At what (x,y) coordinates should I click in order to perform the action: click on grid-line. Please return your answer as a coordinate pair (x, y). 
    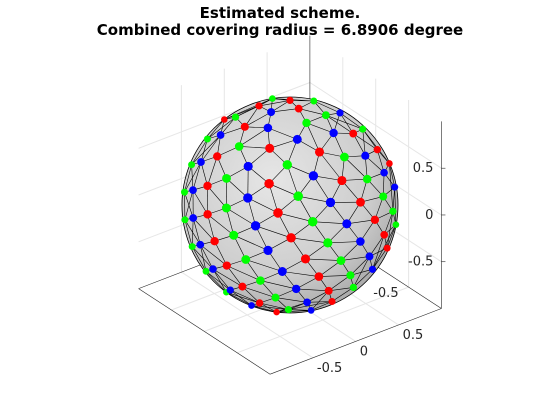
    Looking at the image, I should click on (323, 320).